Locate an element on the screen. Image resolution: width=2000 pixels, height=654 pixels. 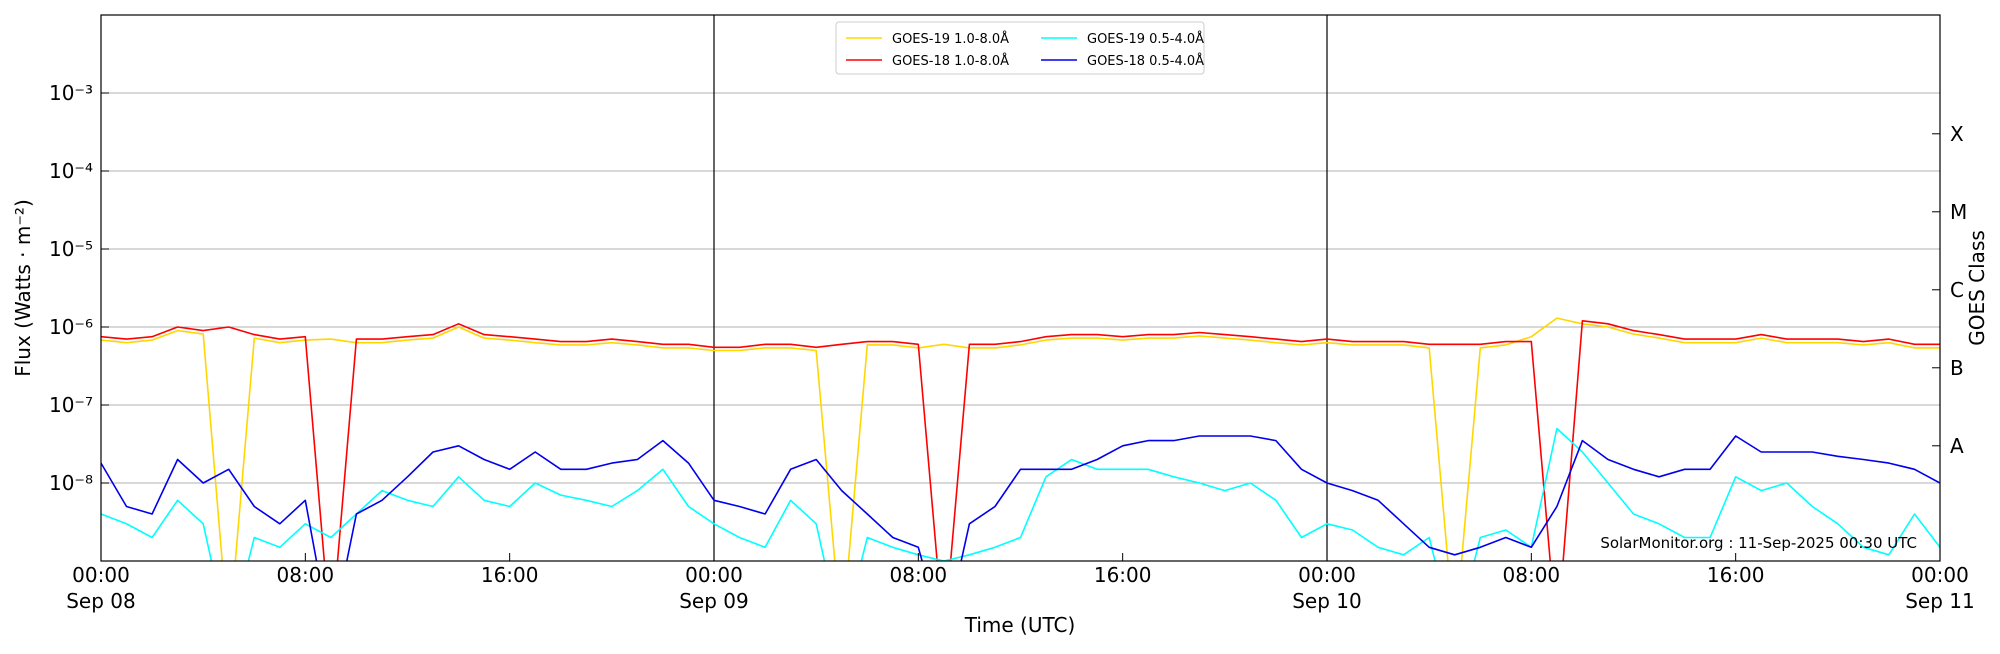
y2-tick-label: B is located at coordinates (1957, 368).